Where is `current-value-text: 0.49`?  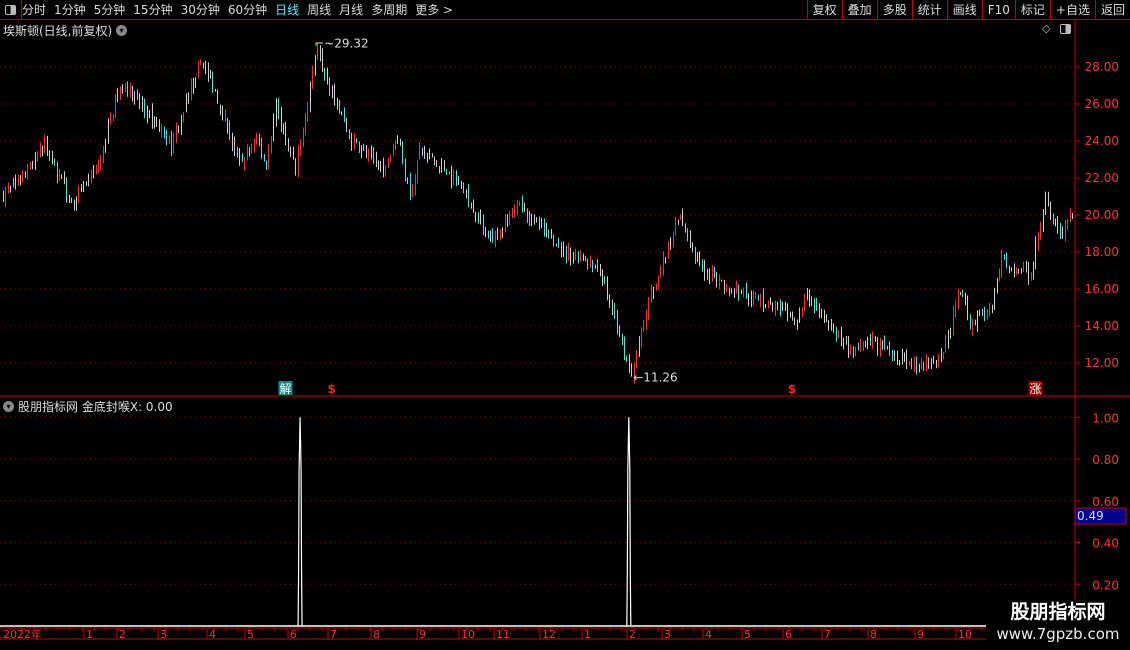 current-value-text: 0.49 is located at coordinates (1090, 516).